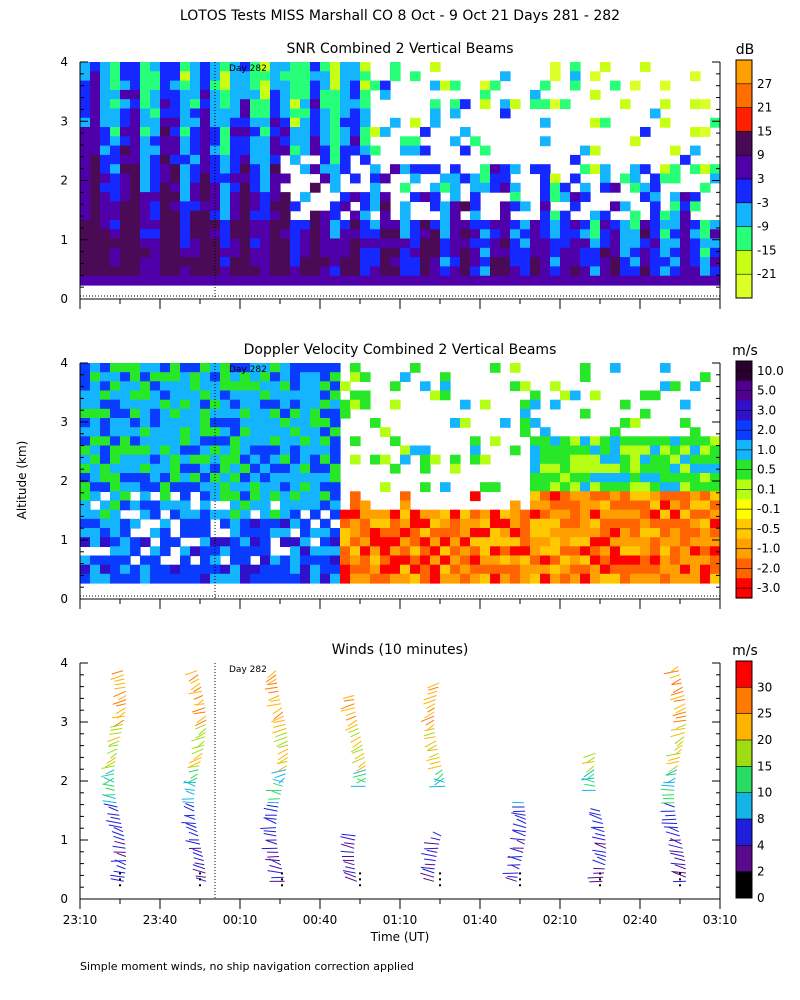 The width and height of the screenshot is (800, 1000). What do you see at coordinates (764, 108) in the screenshot?
I see `colorbar-tick-label: 21` at bounding box center [764, 108].